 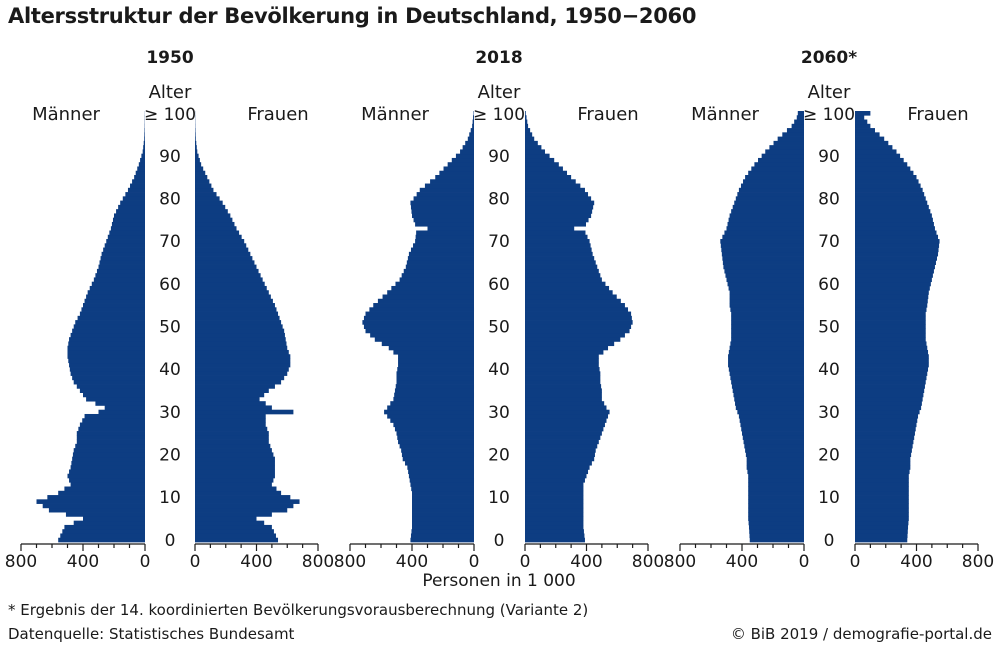 What do you see at coordinates (499, 92) in the screenshot?
I see `age-axis-label: Alter` at bounding box center [499, 92].